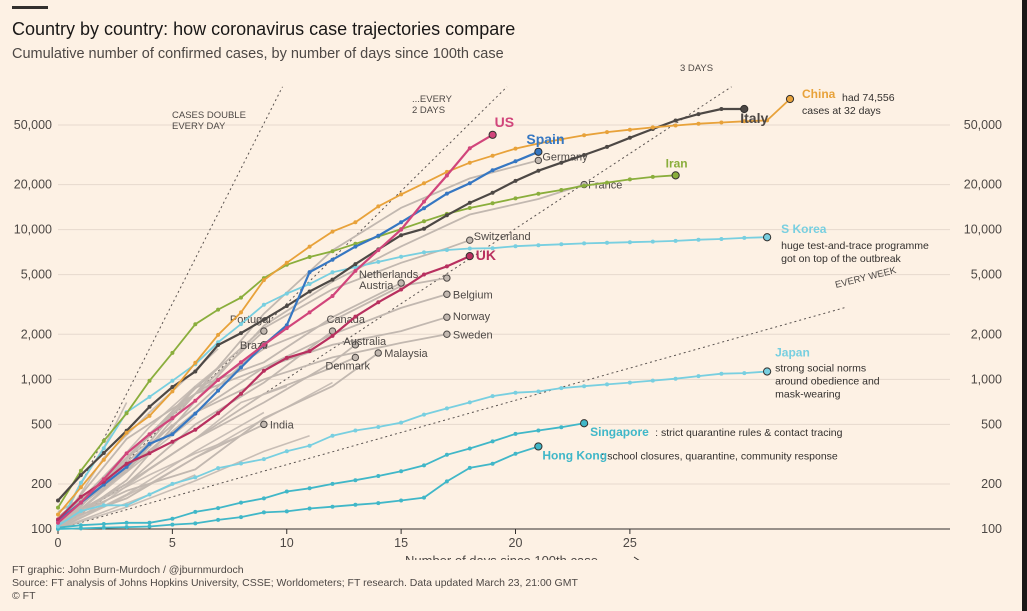 The height and width of the screenshot is (611, 1027). What do you see at coordinates (827, 381) in the screenshot?
I see `annotation-japan-2: around obedience and` at bounding box center [827, 381].